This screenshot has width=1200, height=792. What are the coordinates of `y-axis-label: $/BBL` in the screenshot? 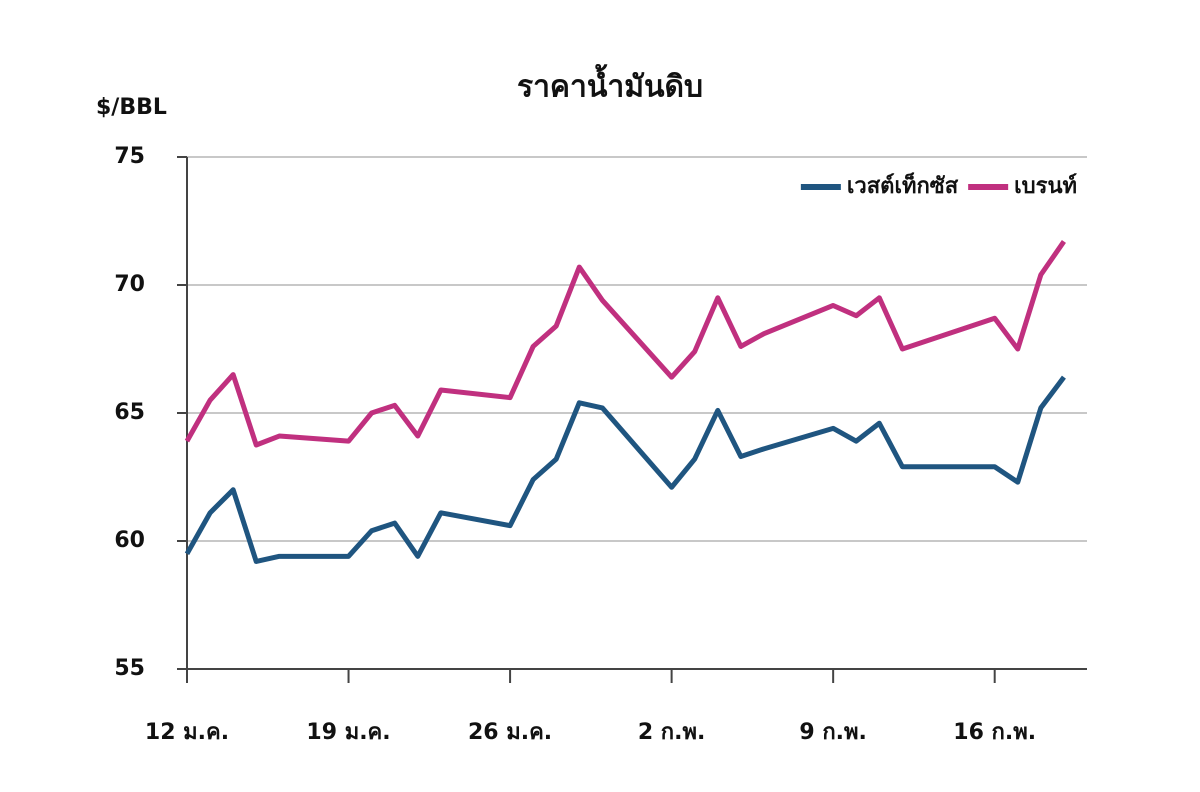 It's located at (131, 107).